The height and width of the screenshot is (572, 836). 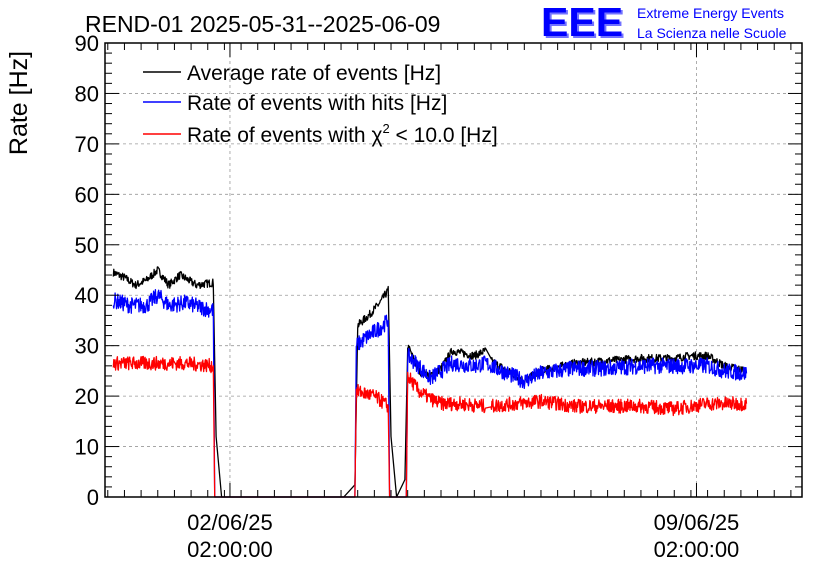 I want to click on y-tick-label: 0, so click(x=93, y=497).